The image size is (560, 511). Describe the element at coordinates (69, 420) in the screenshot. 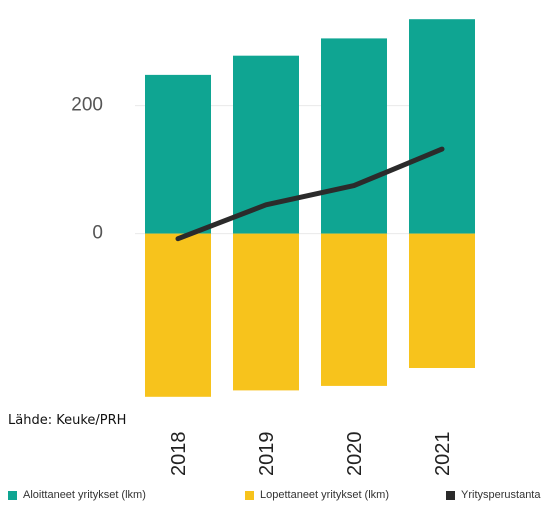

I see `source-note: Lähde: Keuke/PRH` at that location.